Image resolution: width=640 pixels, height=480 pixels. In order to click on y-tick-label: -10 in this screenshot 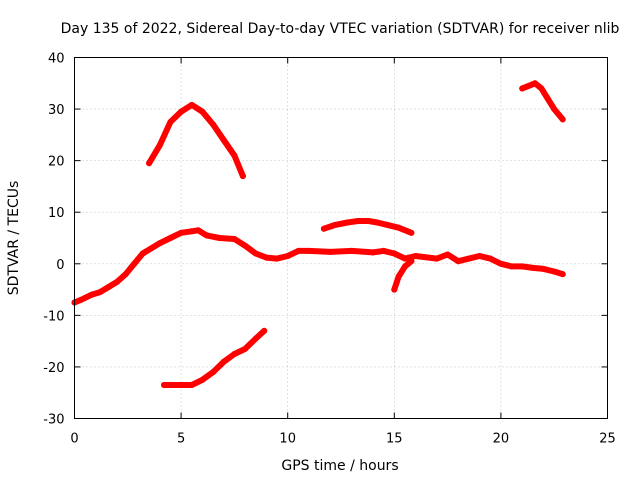, I will do `click(53, 316)`.